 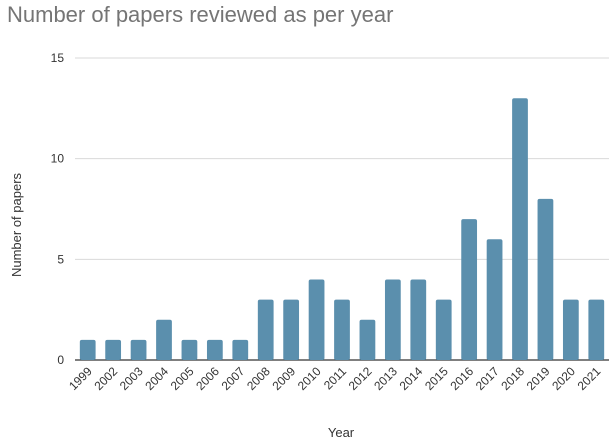 I want to click on bar-2012, so click(x=367, y=339).